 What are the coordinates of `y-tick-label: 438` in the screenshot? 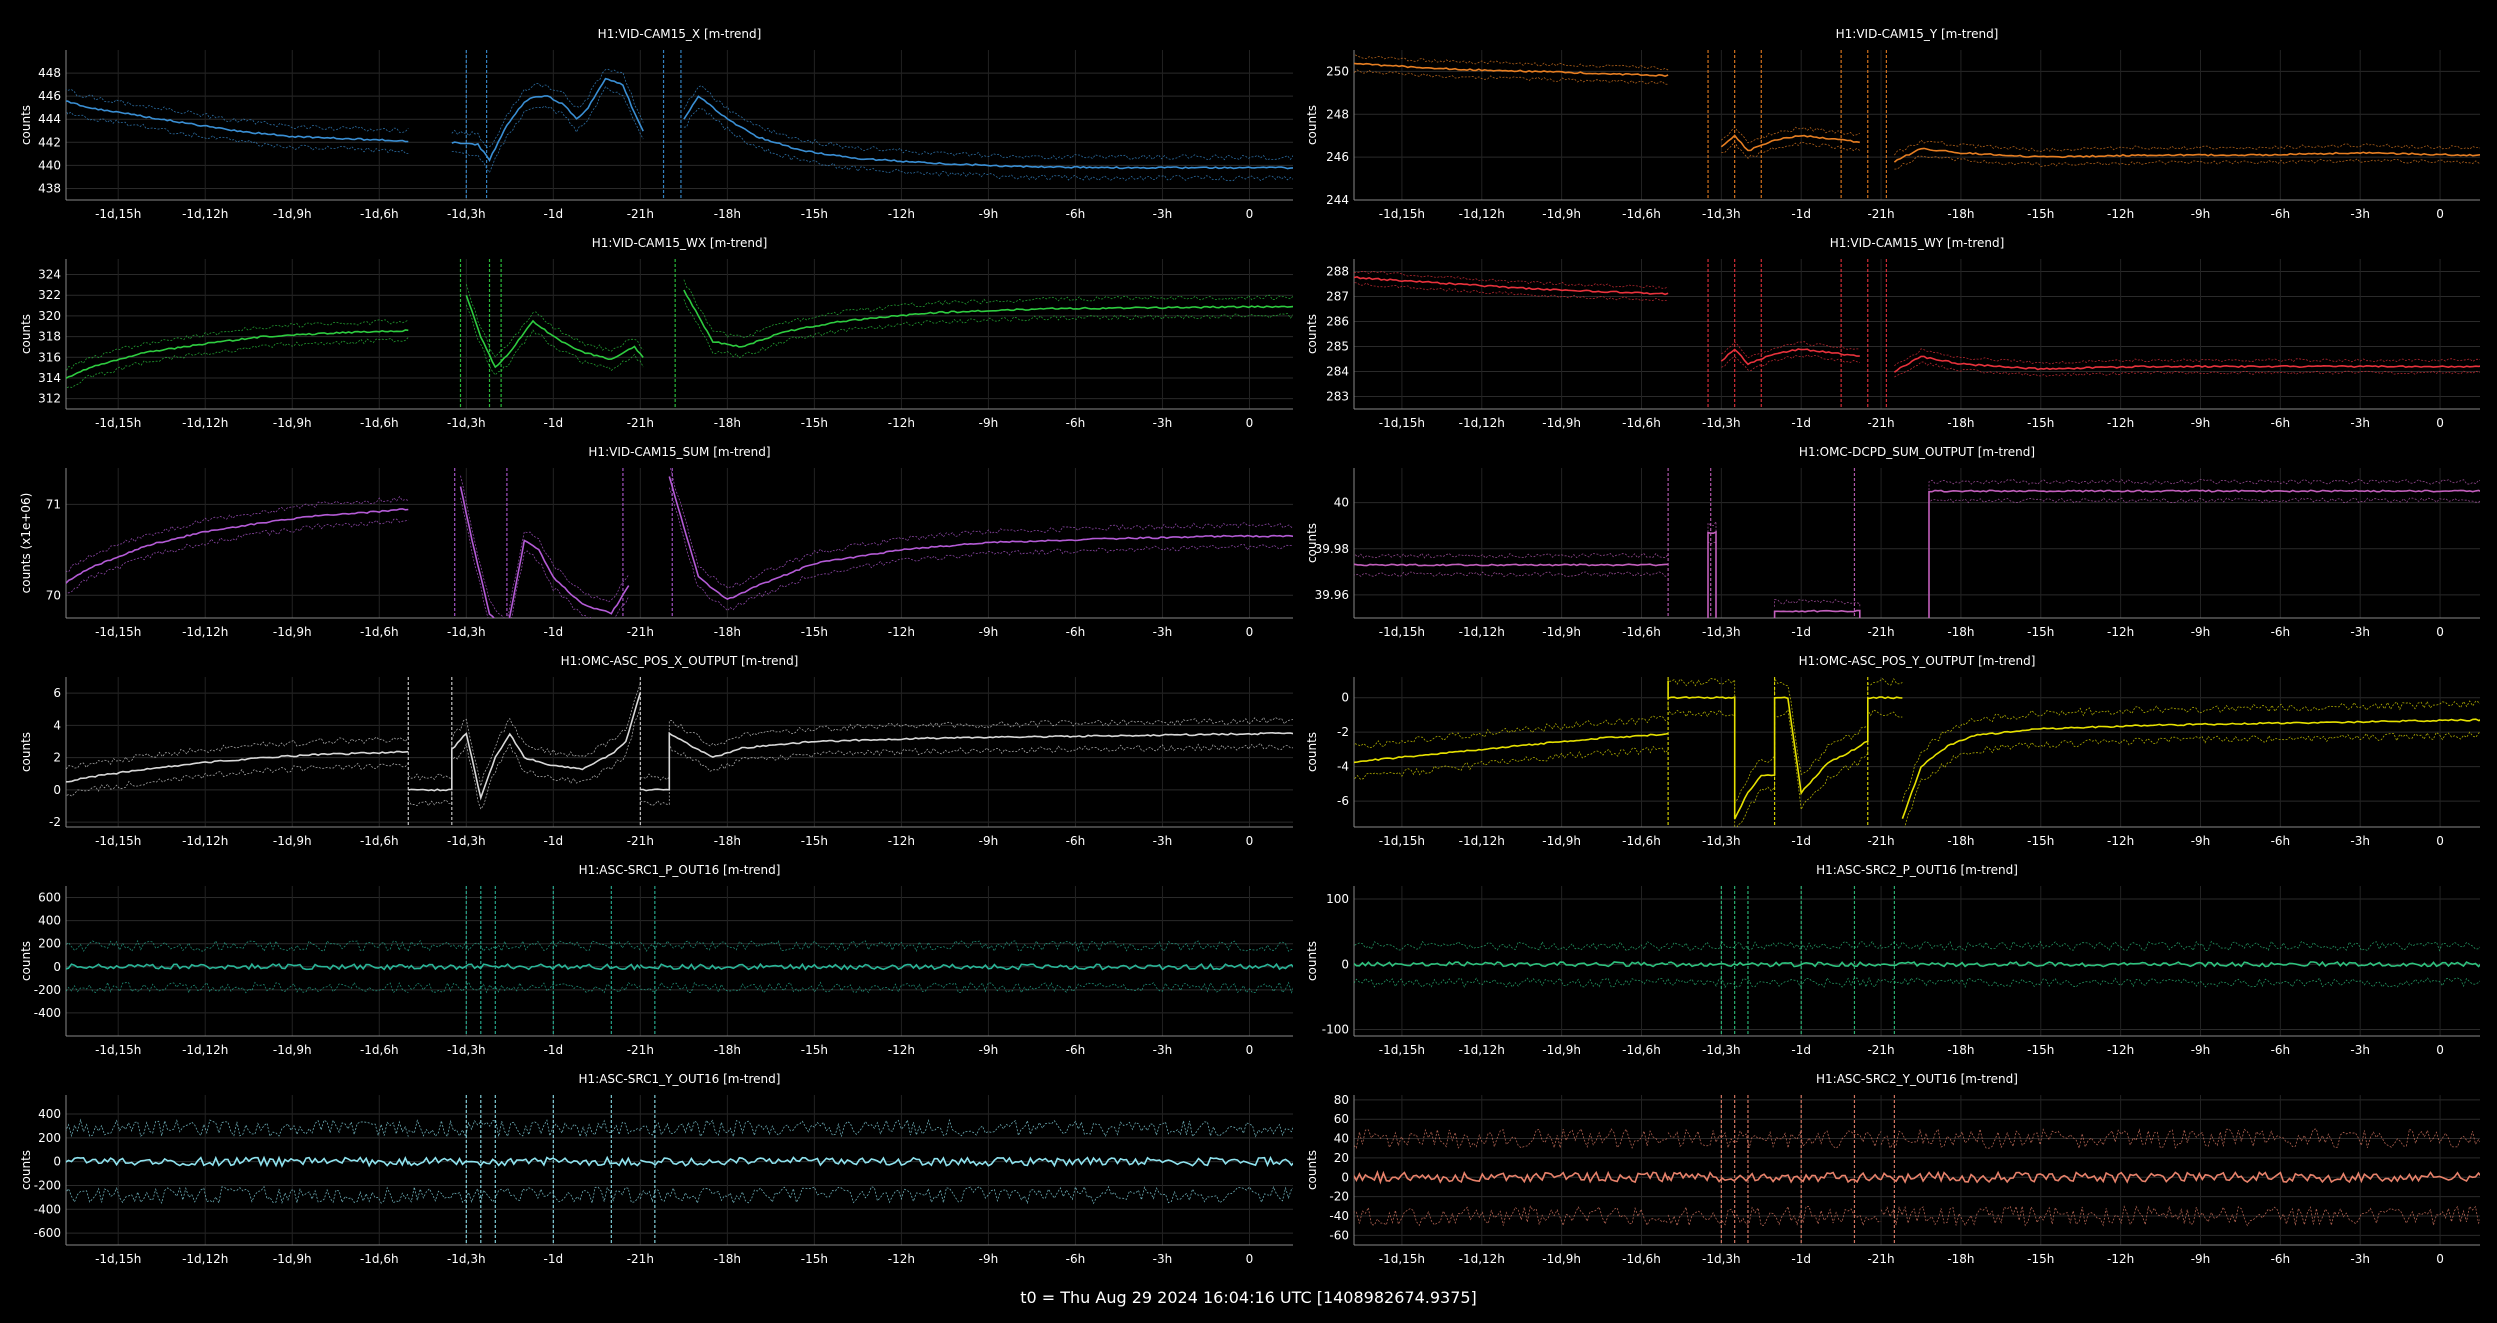 It's located at (49, 188).